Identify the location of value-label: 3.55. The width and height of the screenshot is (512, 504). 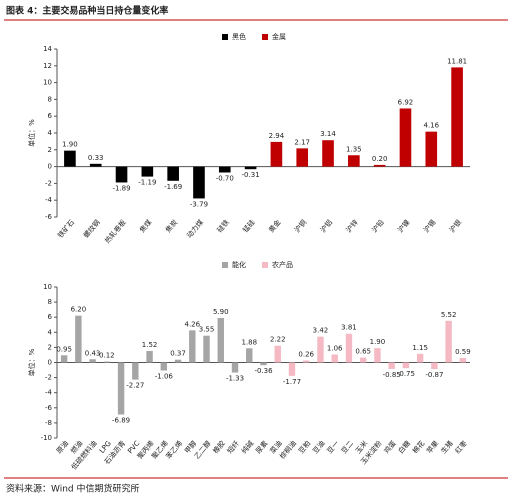
(207, 330).